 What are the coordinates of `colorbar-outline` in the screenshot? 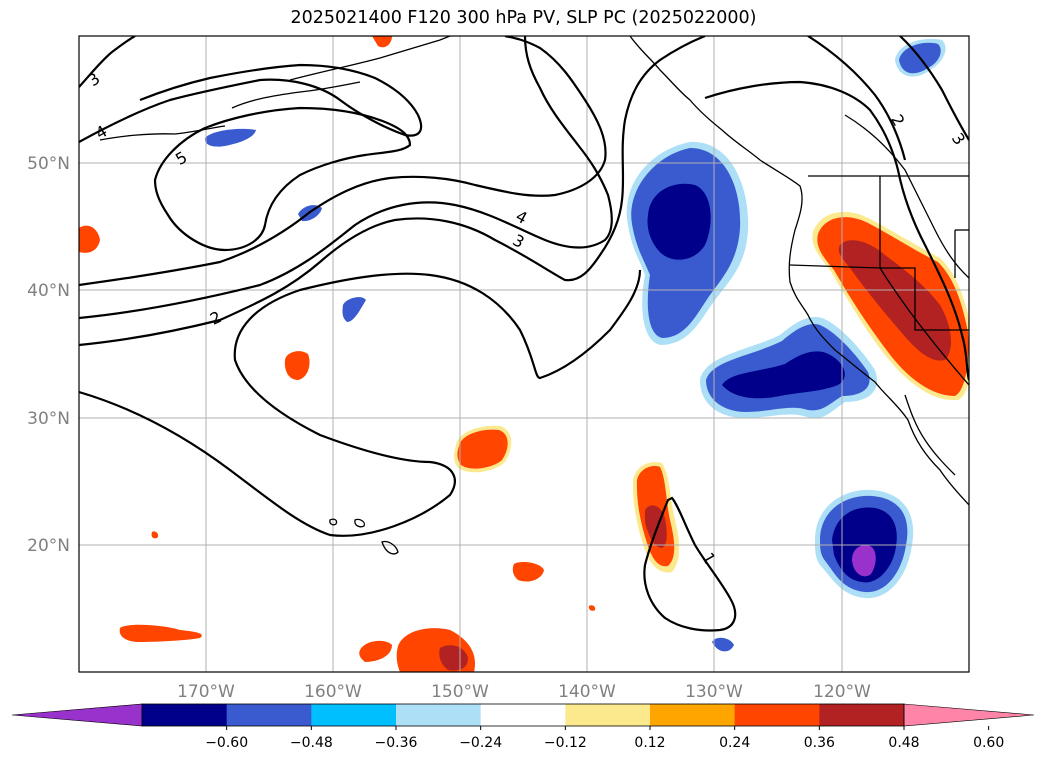 It's located at (523, 715).